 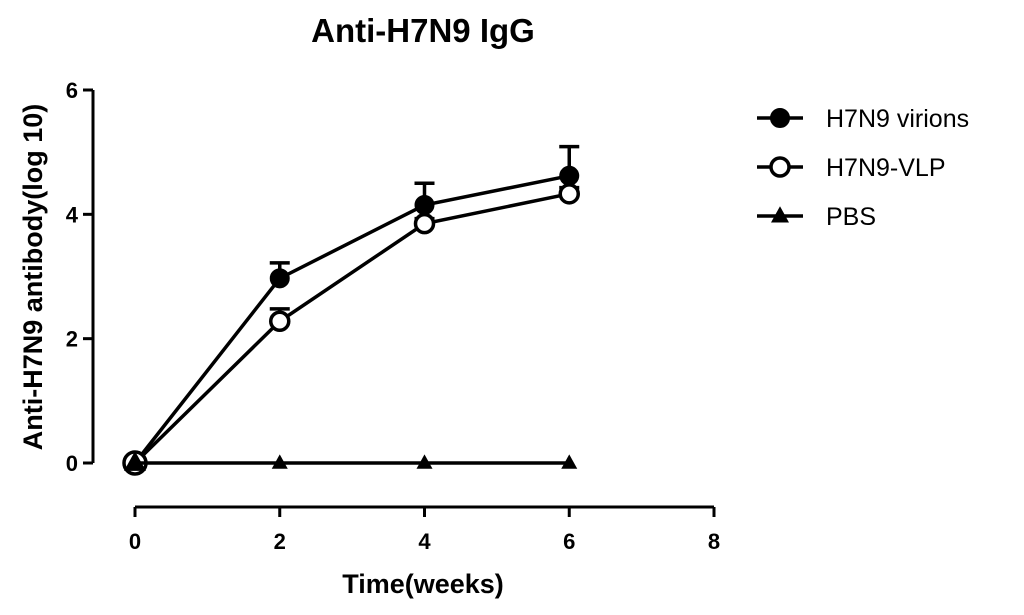 What do you see at coordinates (423, 30) in the screenshot?
I see `chart-title: Anti-H7N9 IgG` at bounding box center [423, 30].